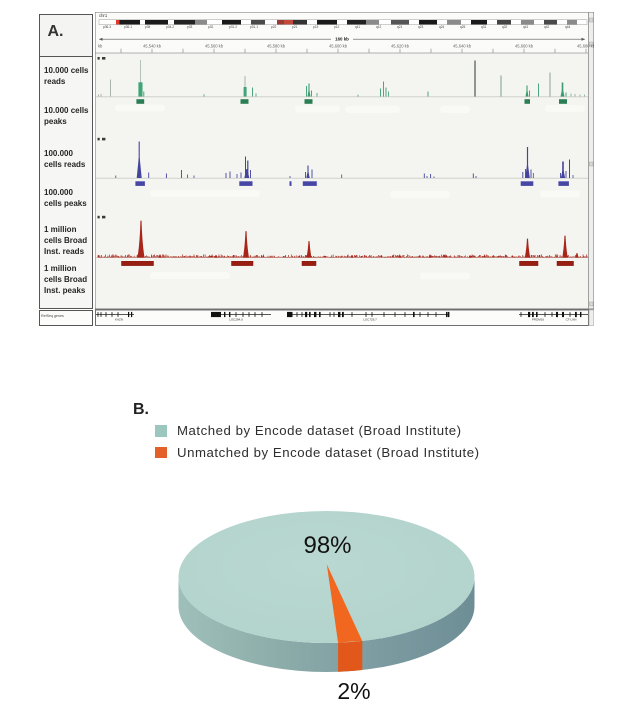 Image resolution: width=630 pixels, height=708 pixels. Describe the element at coordinates (463, 27) in the screenshot. I see `svg-text: q25` at that location.